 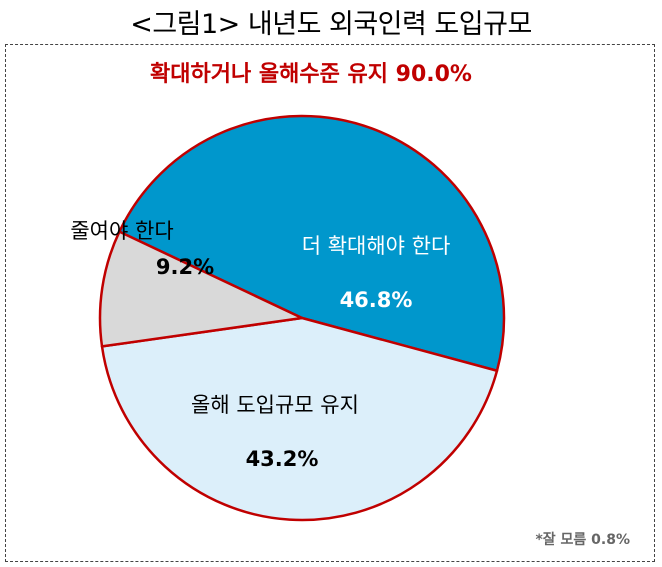 What do you see at coordinates (201, 289) in the screenshot?
I see `pie-slice-reduce` at bounding box center [201, 289].